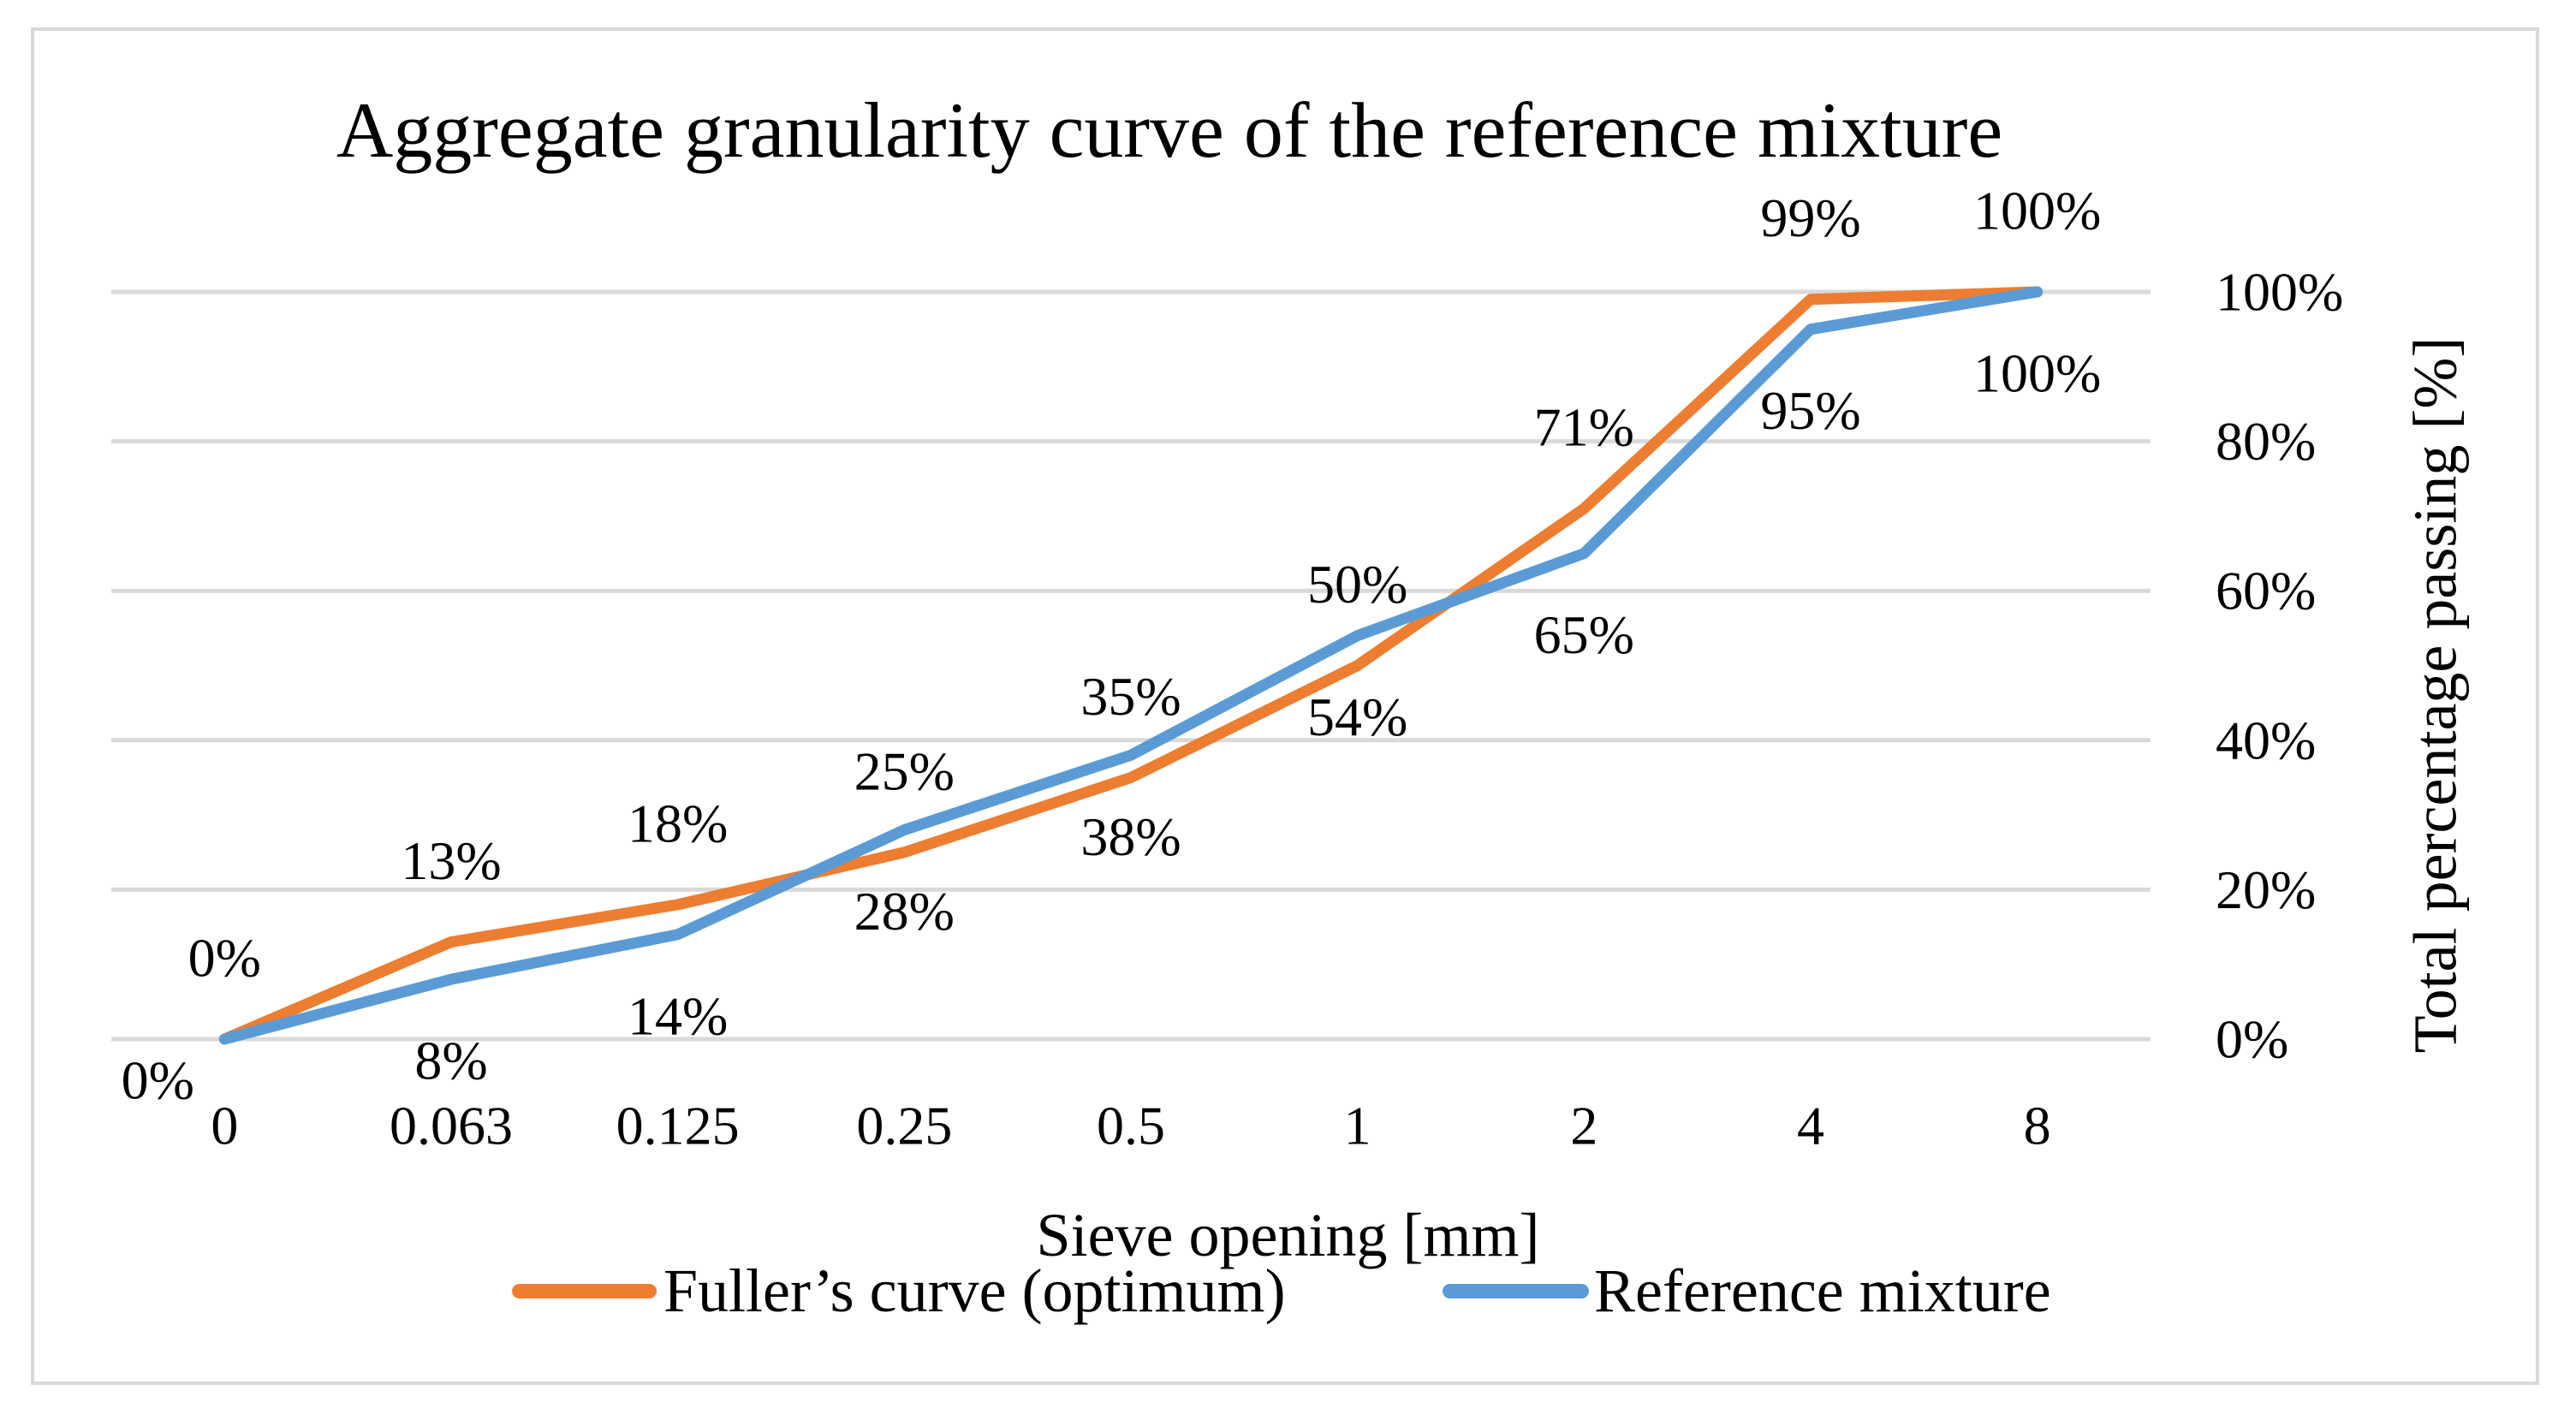 The width and height of the screenshot is (2576, 1426). What do you see at coordinates (678, 1015) in the screenshot?
I see `data-label: 14%` at bounding box center [678, 1015].